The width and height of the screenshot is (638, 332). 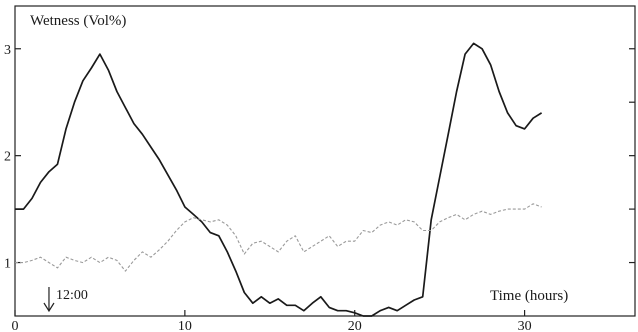 I want to click on y-axis-title: Wetness (Vol%), so click(x=78, y=21).